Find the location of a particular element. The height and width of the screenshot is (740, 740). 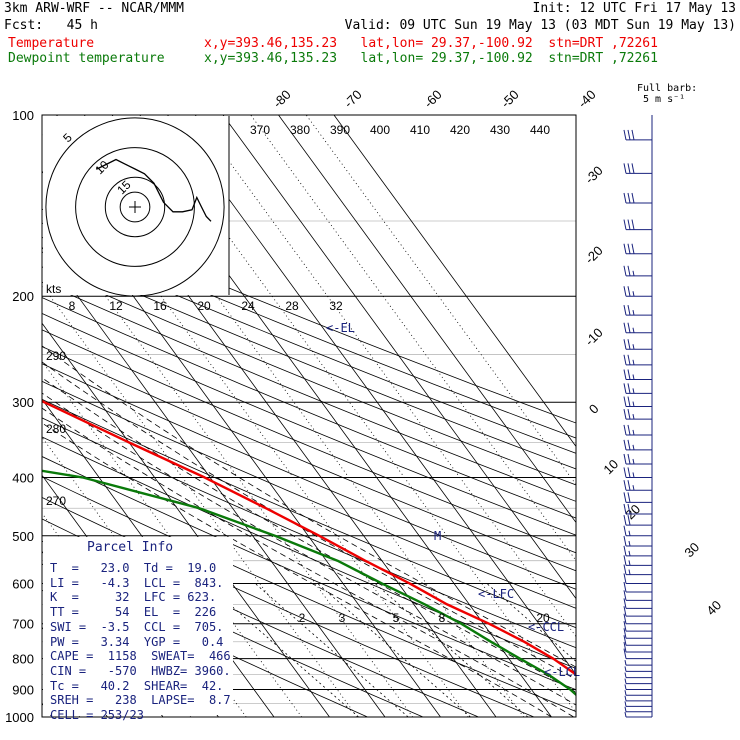

parcel-info-row: T = 23.0 Td = 19.0 is located at coordinates (133, 568).